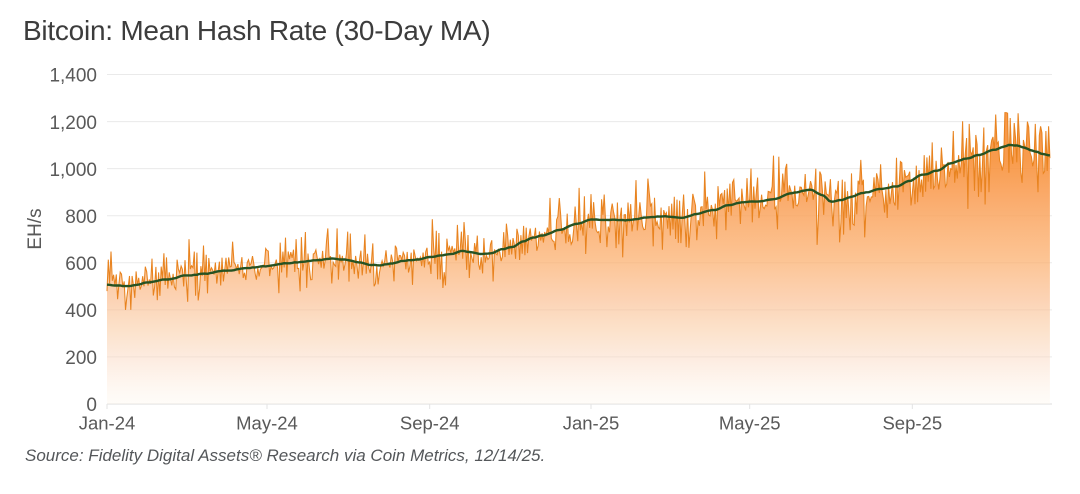  Describe the element at coordinates (430, 423) in the screenshot. I see `svg-text: Sep-24` at that location.